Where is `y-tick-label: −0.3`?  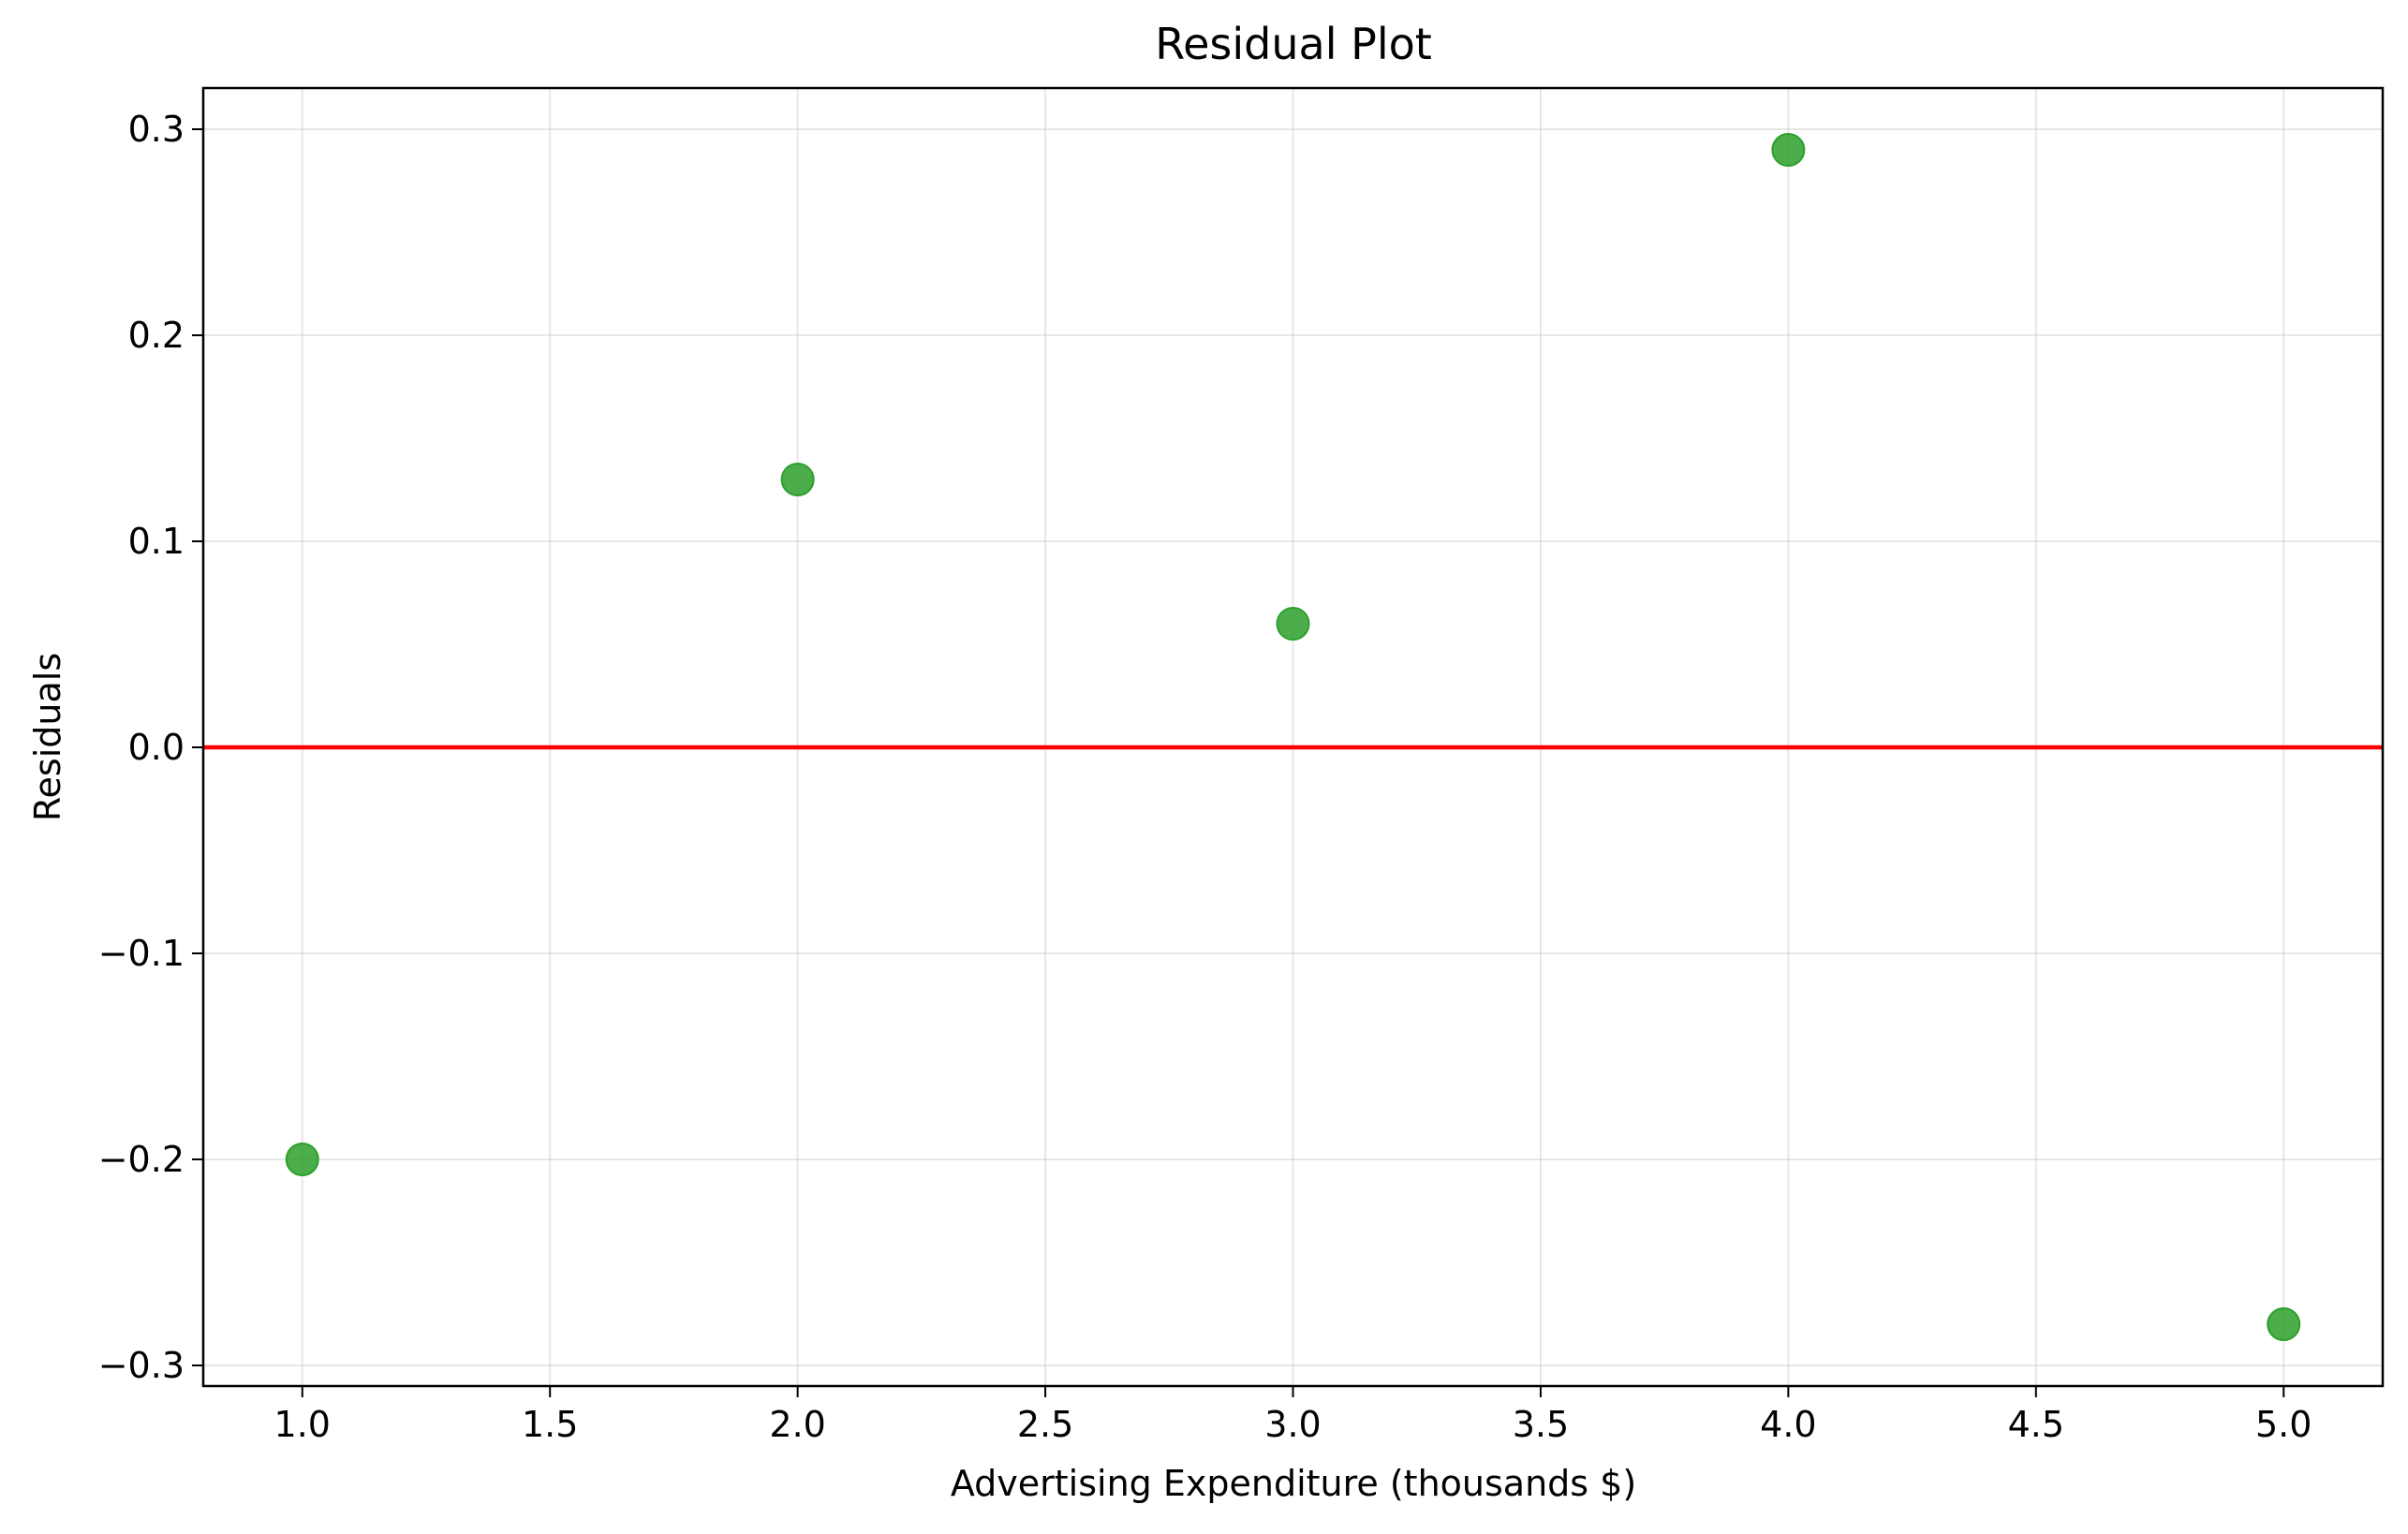
y-tick-label: −0.3 is located at coordinates (141, 1365).